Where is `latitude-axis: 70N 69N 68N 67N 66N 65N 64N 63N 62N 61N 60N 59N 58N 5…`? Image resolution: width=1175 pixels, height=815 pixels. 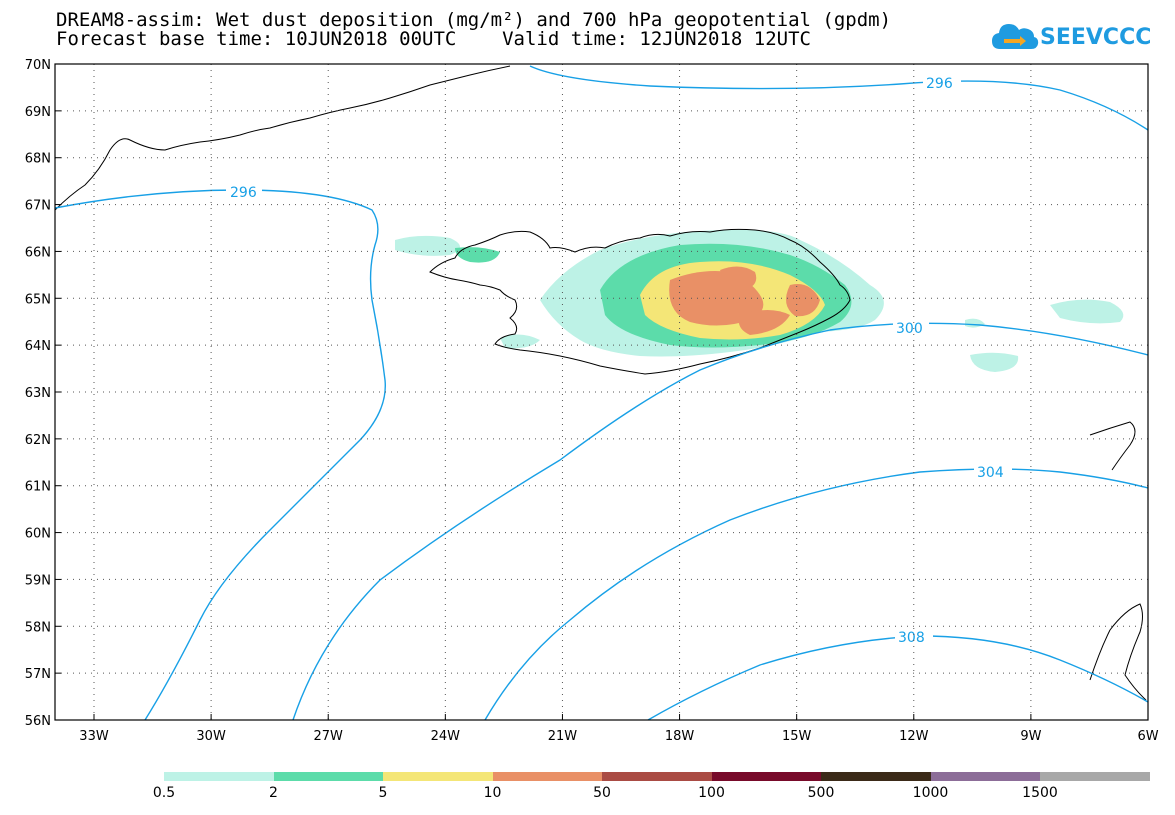
latitude-axis: 70N 69N 68N 67N 66N 65N 64N 63N 62N 61N 60N 59N 58N 5… is located at coordinates (43, 393).